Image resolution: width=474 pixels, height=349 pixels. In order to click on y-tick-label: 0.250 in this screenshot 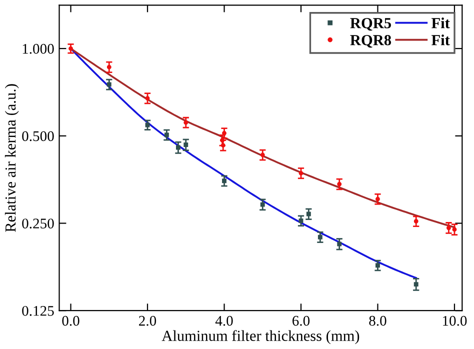, I will do `click(38, 223)`.